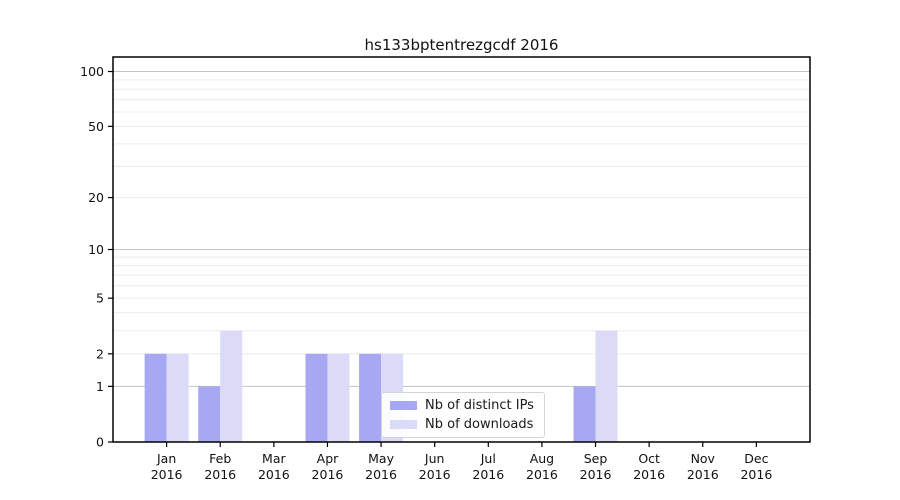  Describe the element at coordinates (479, 424) in the screenshot. I see `legend-label-downloads: Nb of downloads` at that location.